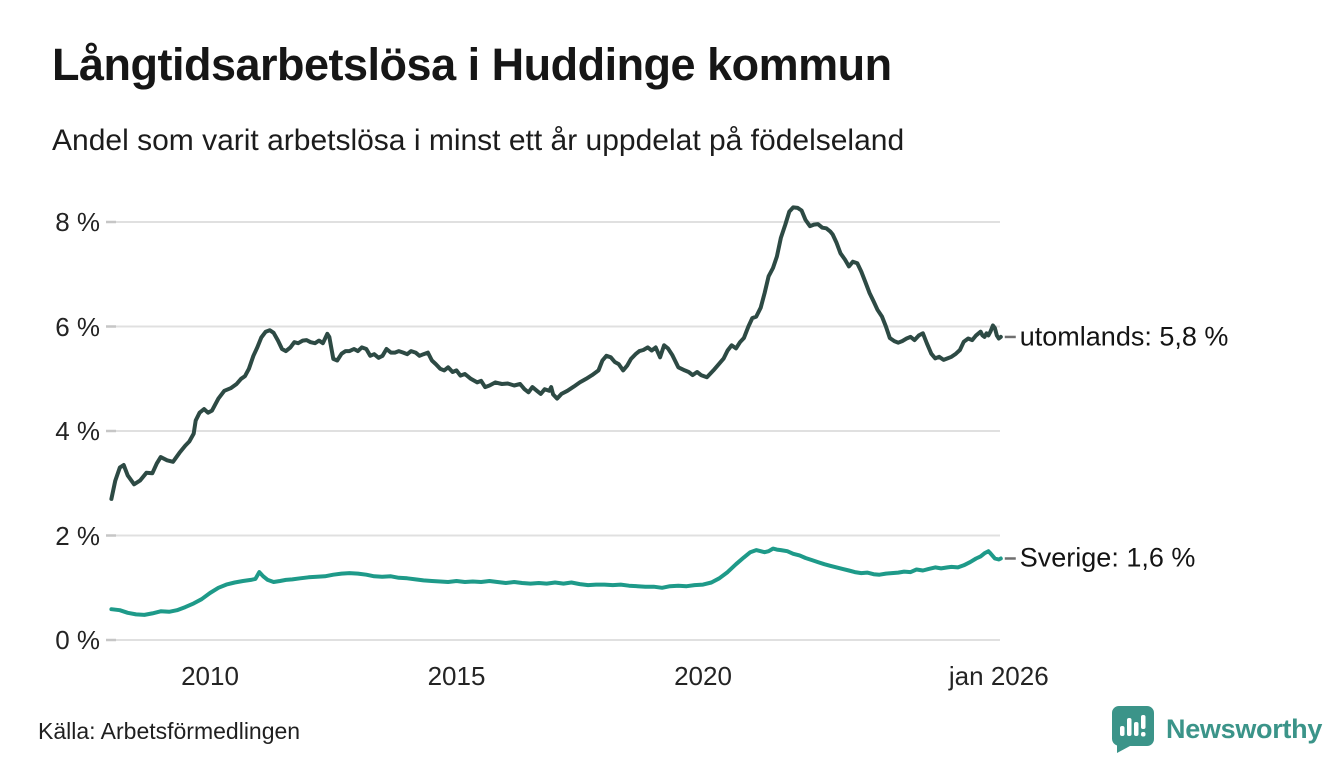 The width and height of the screenshot is (1340, 780). I want to click on x-tick-label: 2015, so click(456, 676).